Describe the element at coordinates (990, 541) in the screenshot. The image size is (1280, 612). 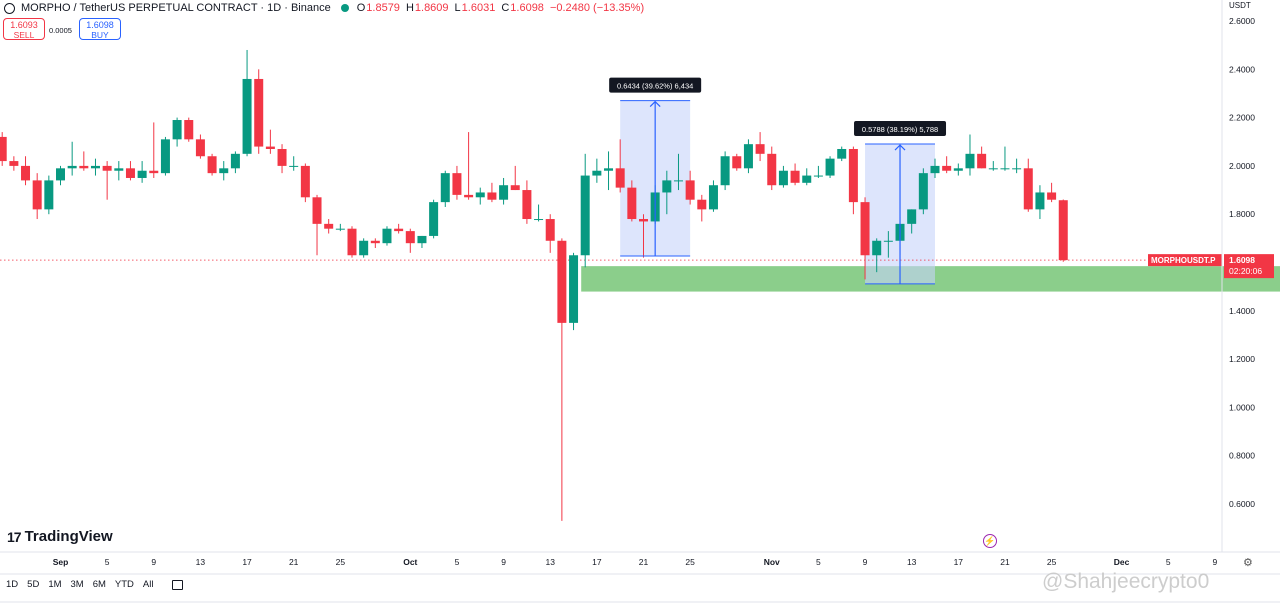
I see `lightning-icon: ⚡` at that location.